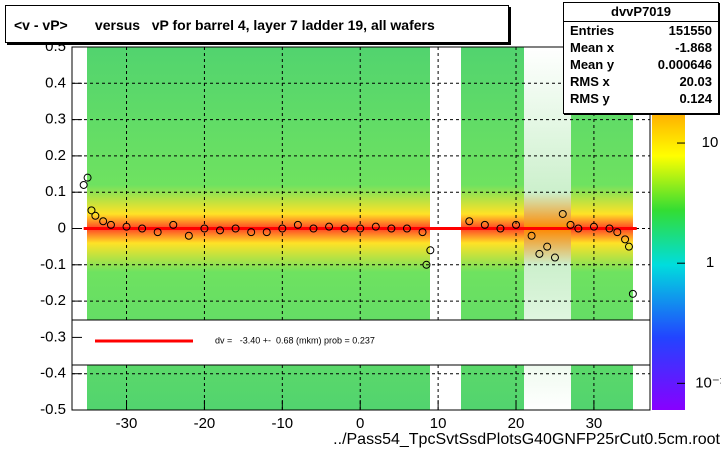 The width and height of the screenshot is (721, 455). I want to click on stats-value: -1.868, so click(693, 47).